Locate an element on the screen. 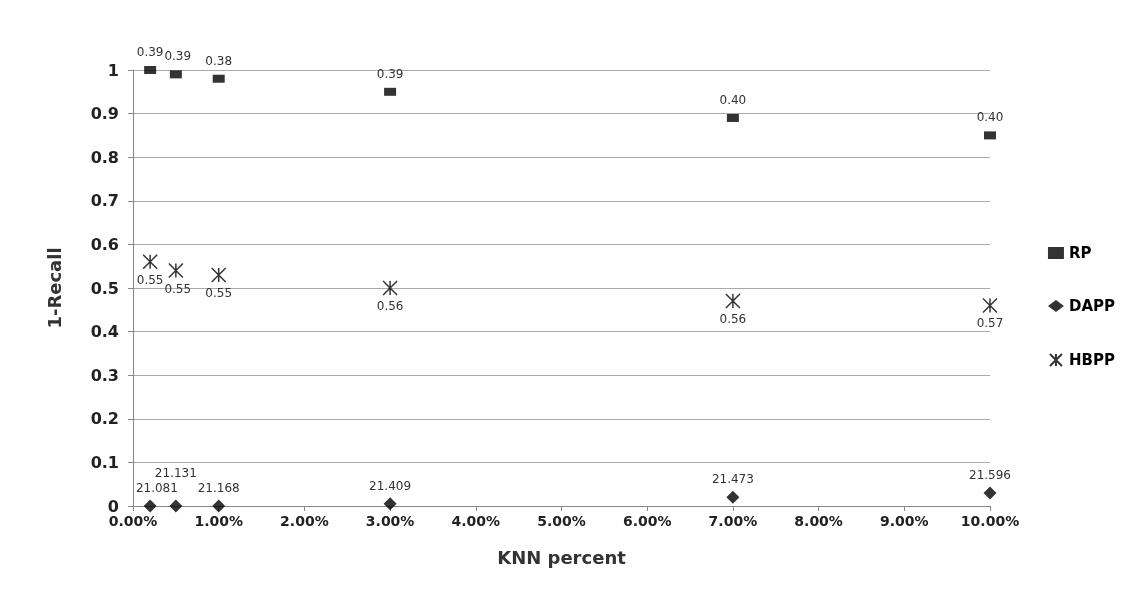 This screenshot has height=614, width=1143. y-tick-label: 0.9 is located at coordinates (104, 114).